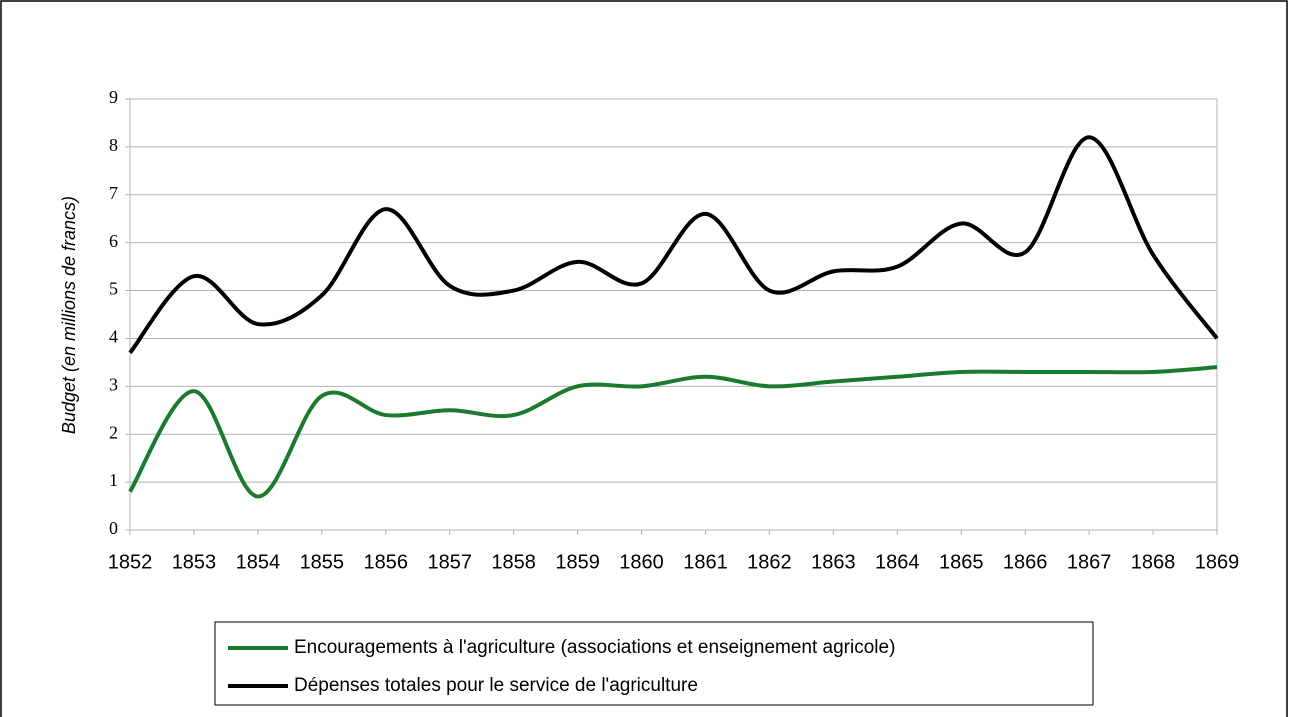  What do you see at coordinates (113, 432) in the screenshot?
I see `y-tick-label: 2` at bounding box center [113, 432].